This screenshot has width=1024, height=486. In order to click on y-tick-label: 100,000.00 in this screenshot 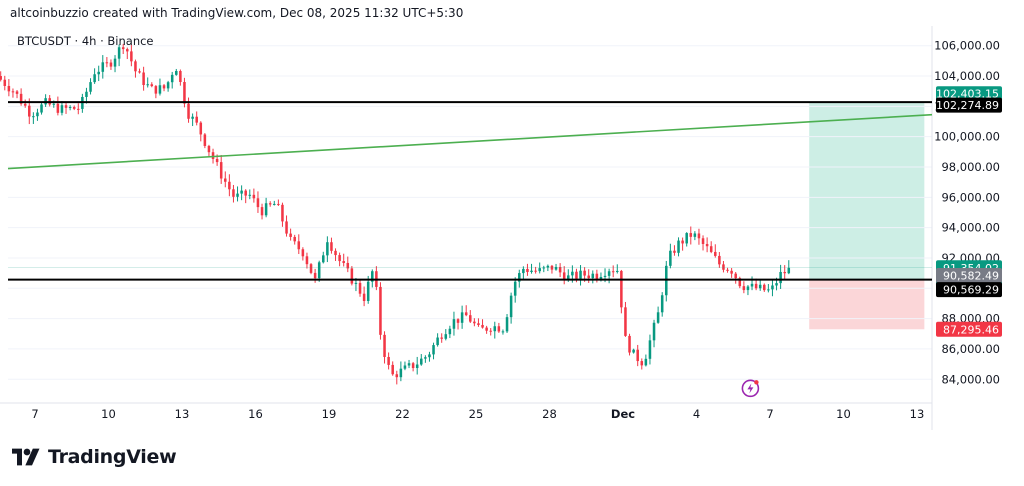, I will do `click(967, 137)`.